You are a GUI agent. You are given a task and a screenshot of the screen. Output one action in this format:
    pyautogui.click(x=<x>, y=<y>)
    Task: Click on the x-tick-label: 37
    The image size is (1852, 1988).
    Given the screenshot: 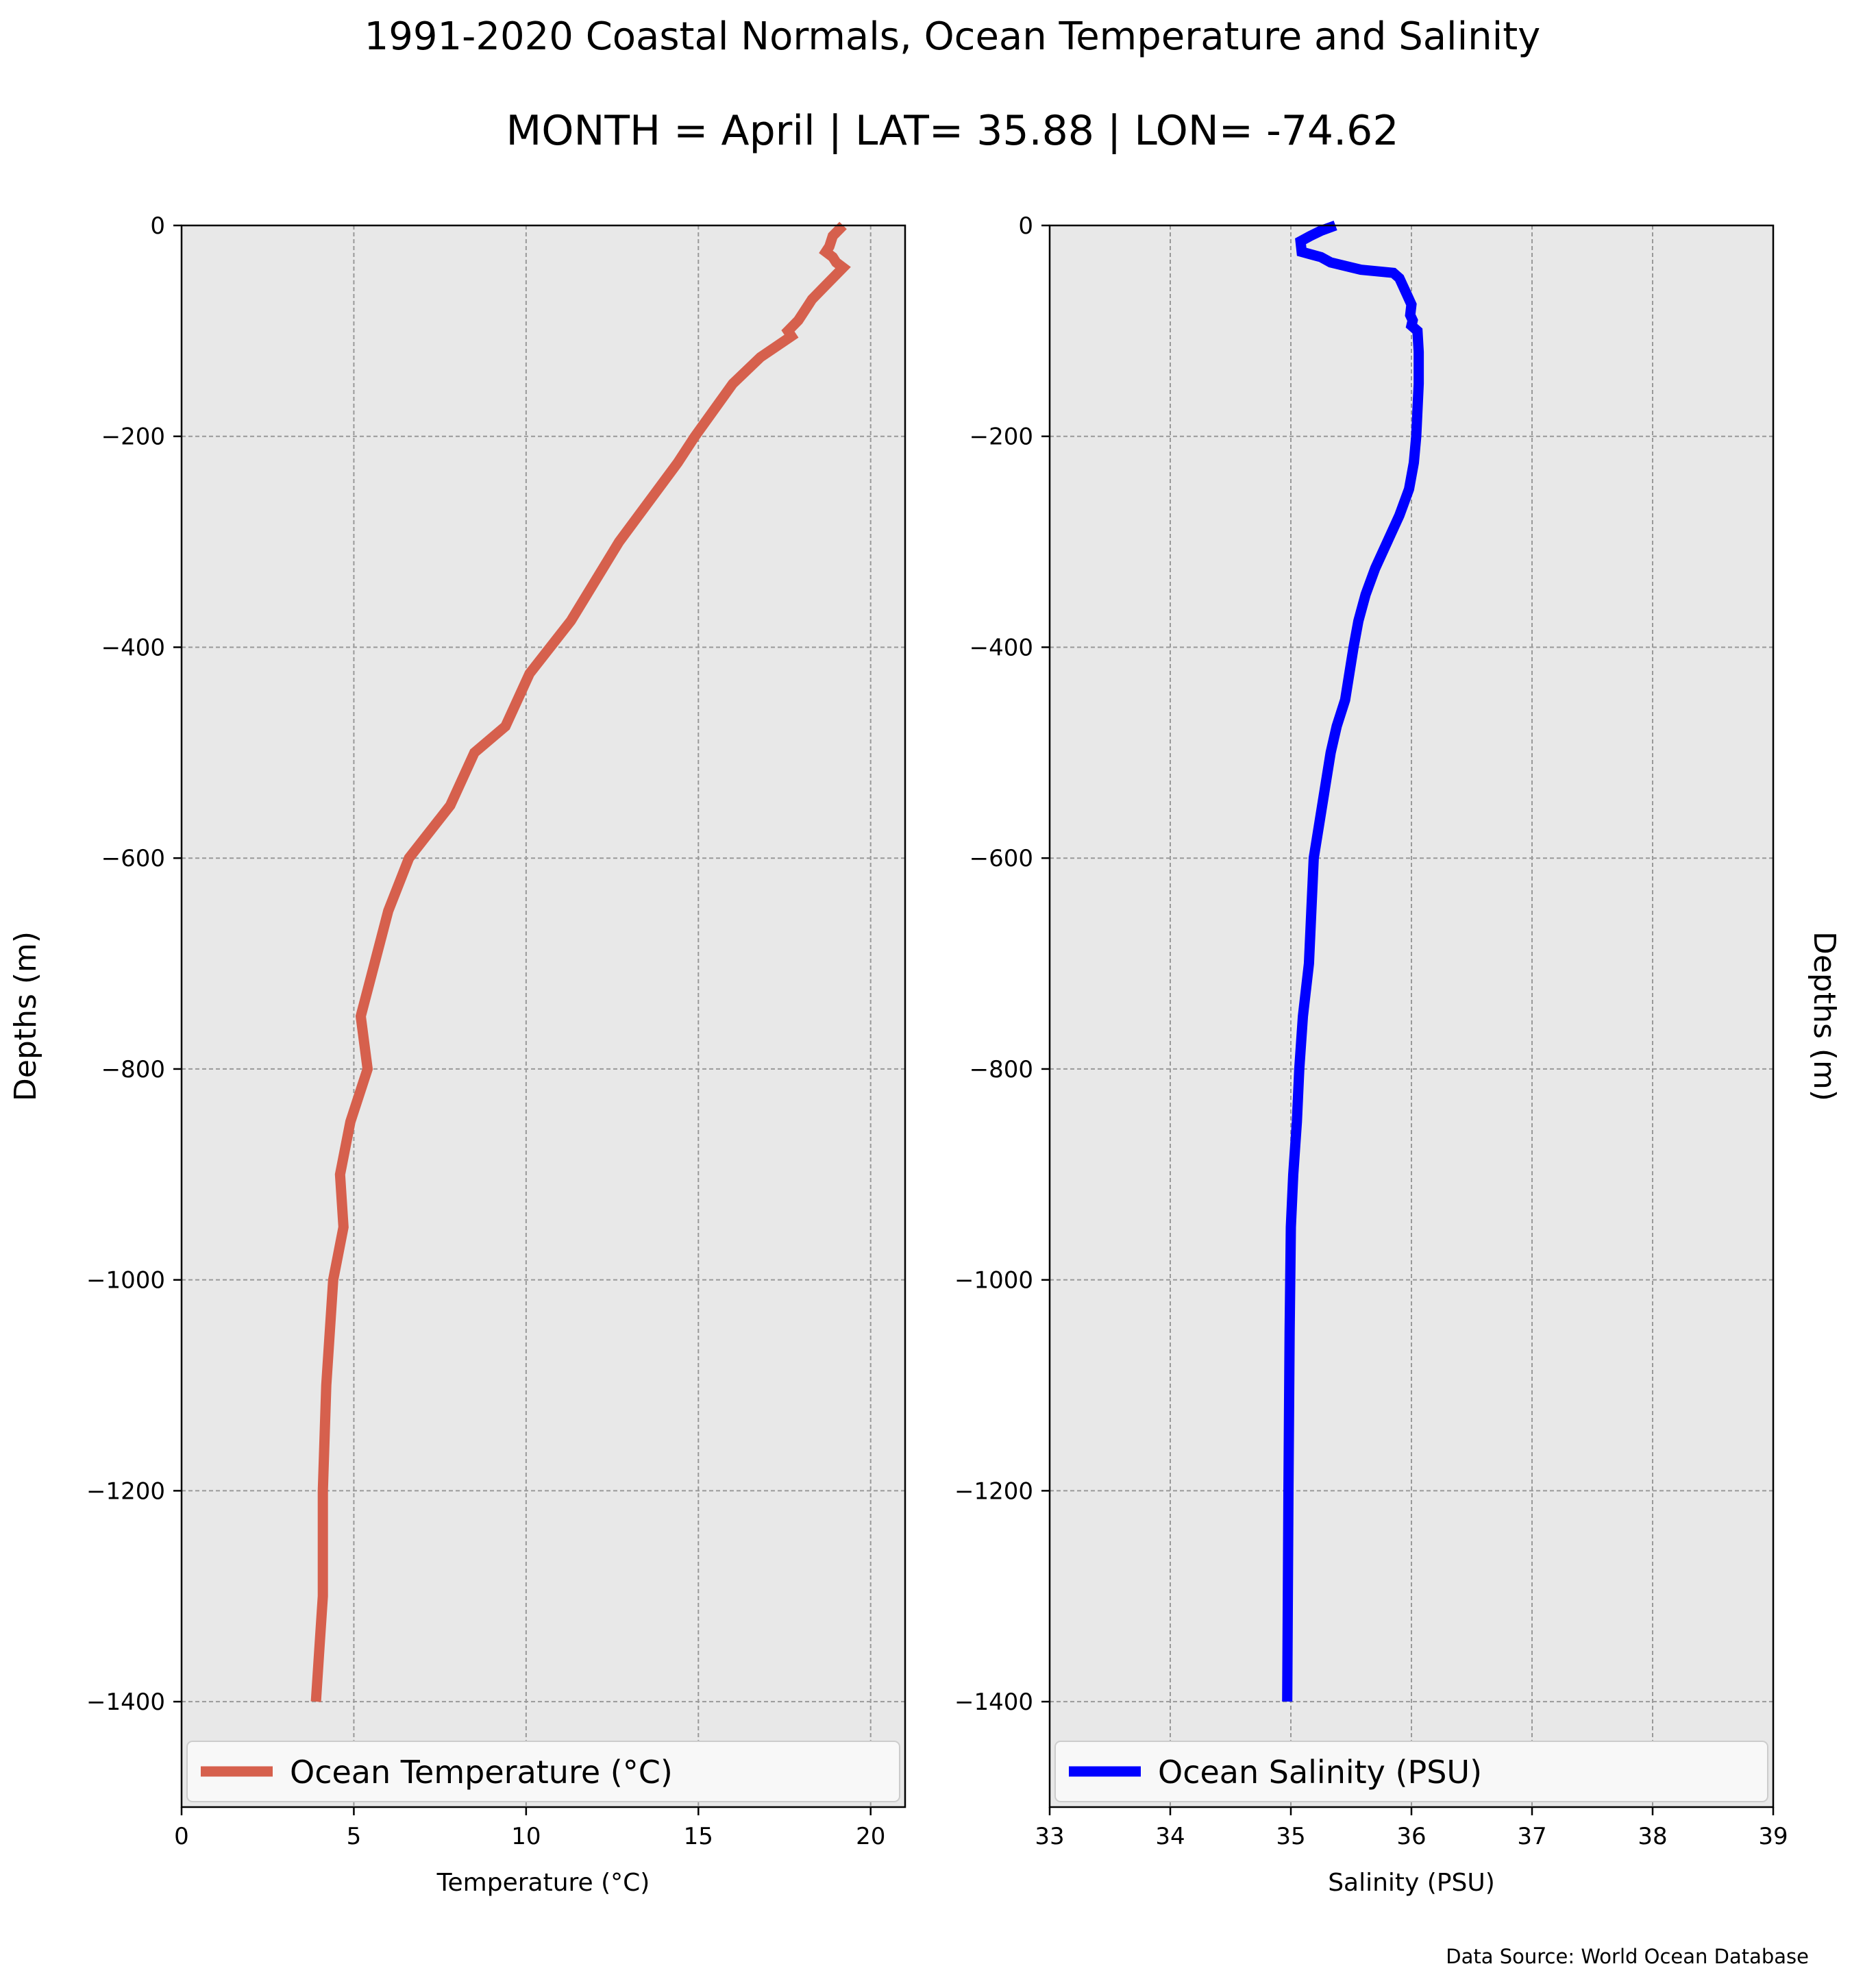 What is the action you would take?
    pyautogui.click(x=1531, y=1837)
    